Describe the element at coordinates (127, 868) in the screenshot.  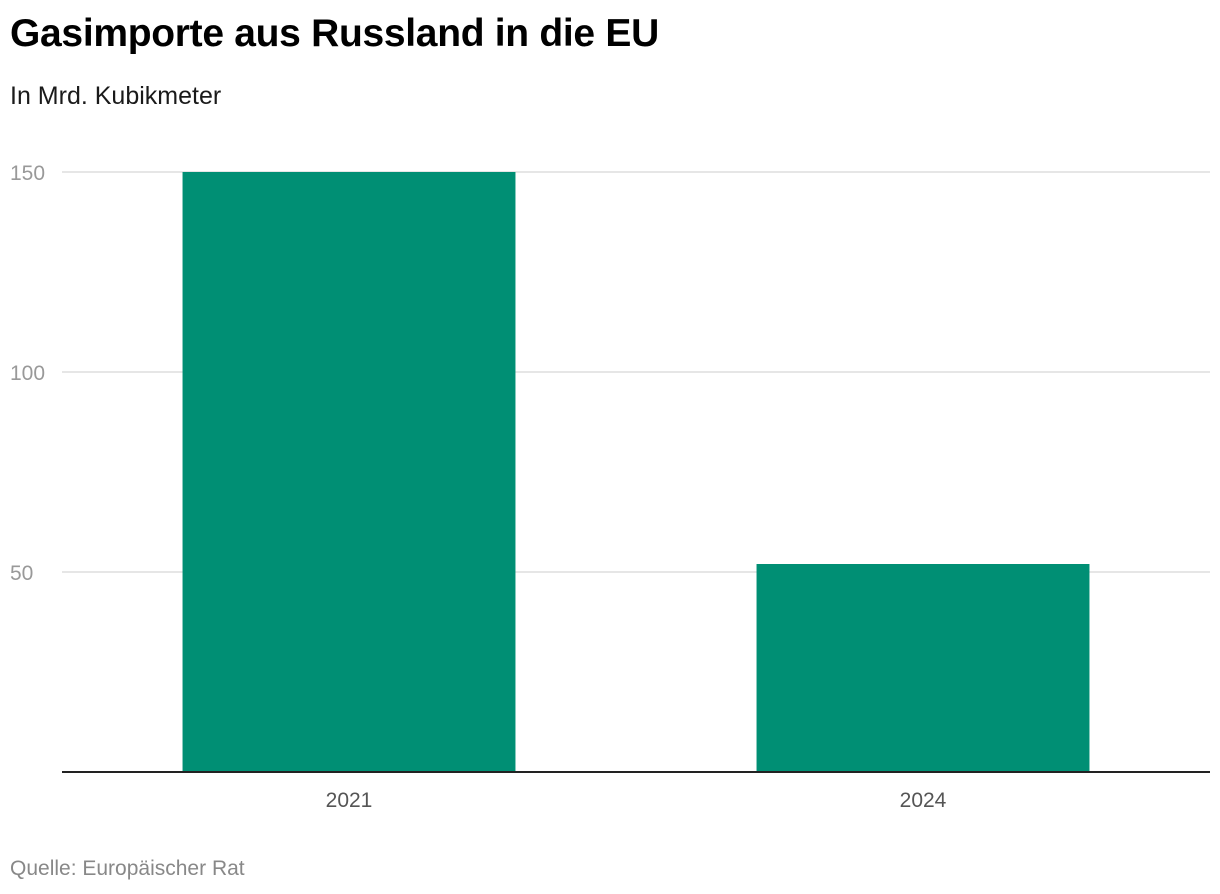
I see `source-note: Quelle: Europäischer Rat` at that location.